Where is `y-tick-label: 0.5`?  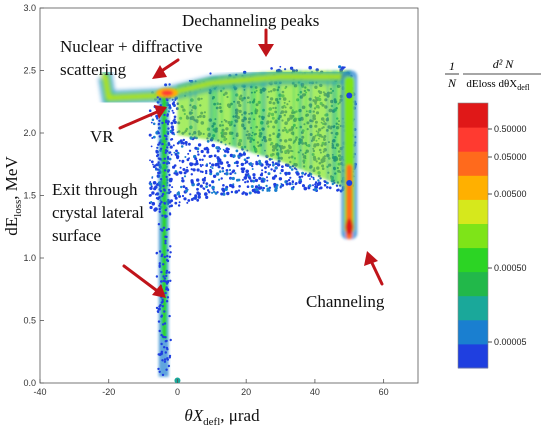 y-tick-label: 0.5 is located at coordinates (29, 321).